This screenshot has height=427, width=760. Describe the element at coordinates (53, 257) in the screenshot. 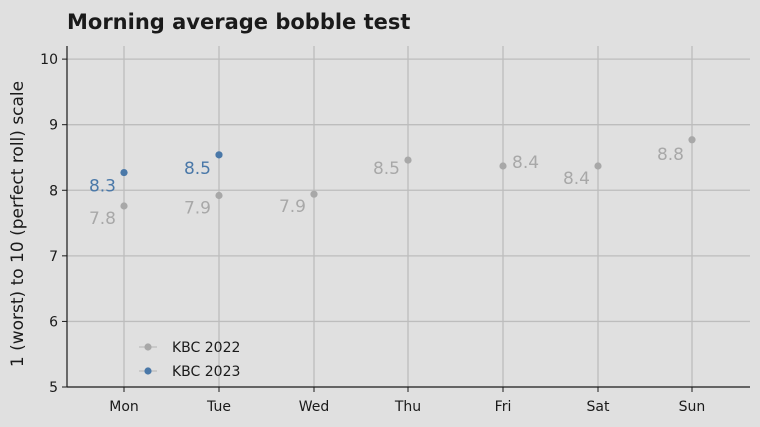

I see `y-tick-label: 7` at that location.